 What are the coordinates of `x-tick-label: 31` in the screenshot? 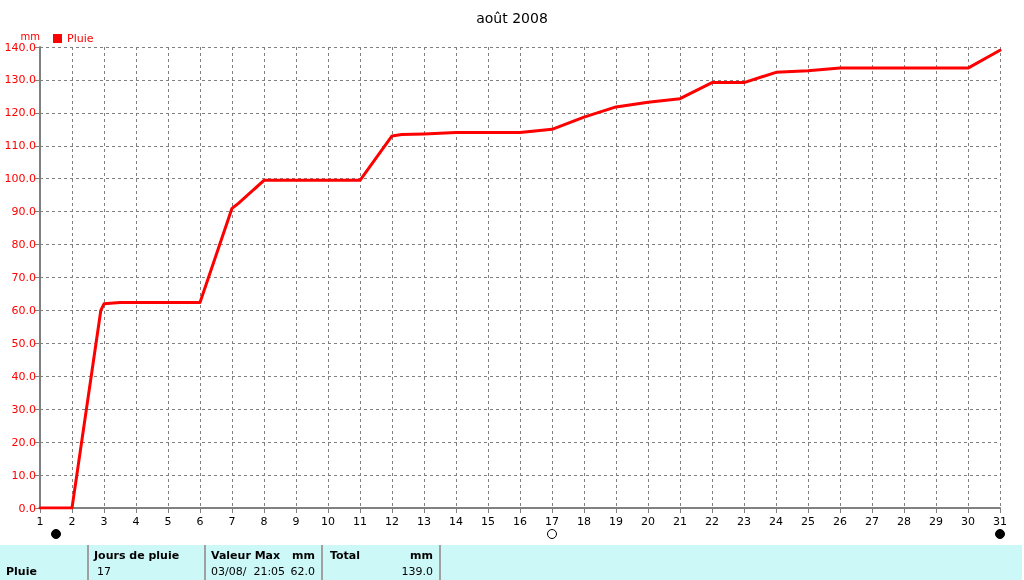 It's located at (1000, 521).